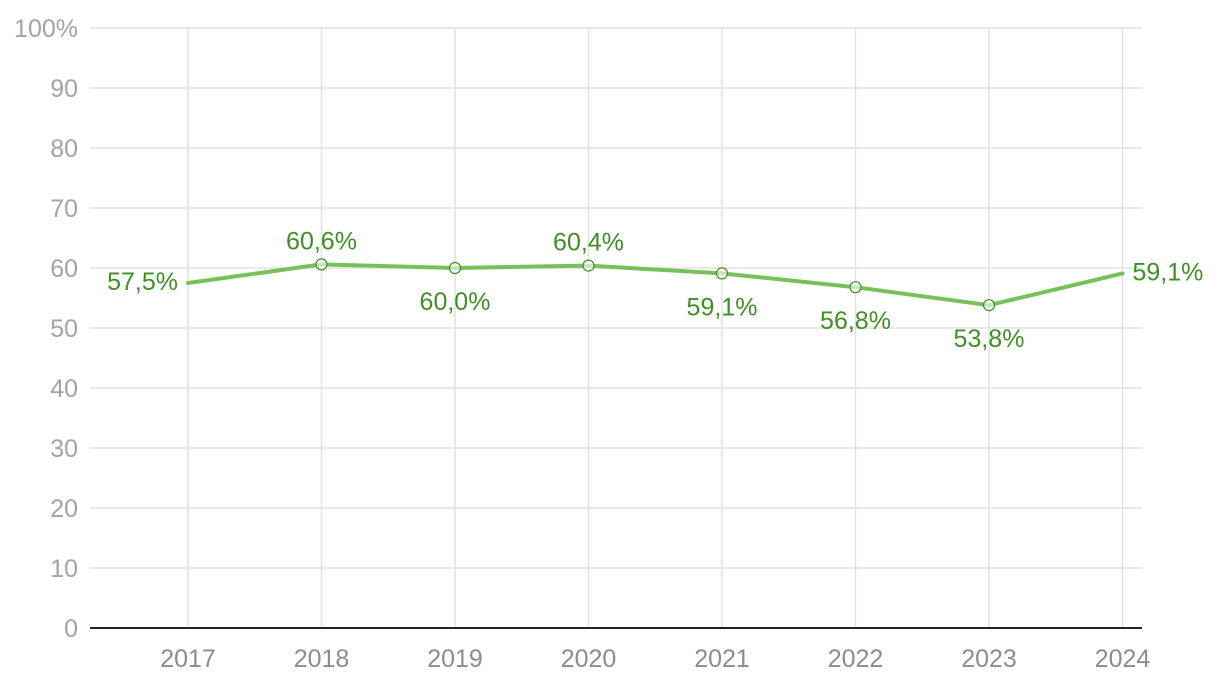  What do you see at coordinates (64, 149) in the screenshot?
I see `y-tick-label: 80` at bounding box center [64, 149].